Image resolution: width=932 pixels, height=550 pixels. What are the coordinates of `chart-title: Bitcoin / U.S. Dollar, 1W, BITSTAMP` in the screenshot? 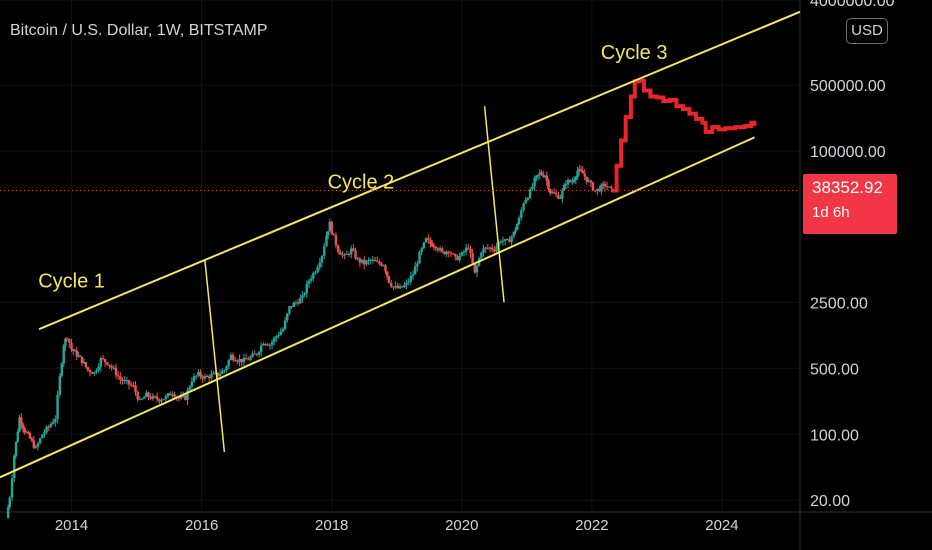 It's located at (139, 30).